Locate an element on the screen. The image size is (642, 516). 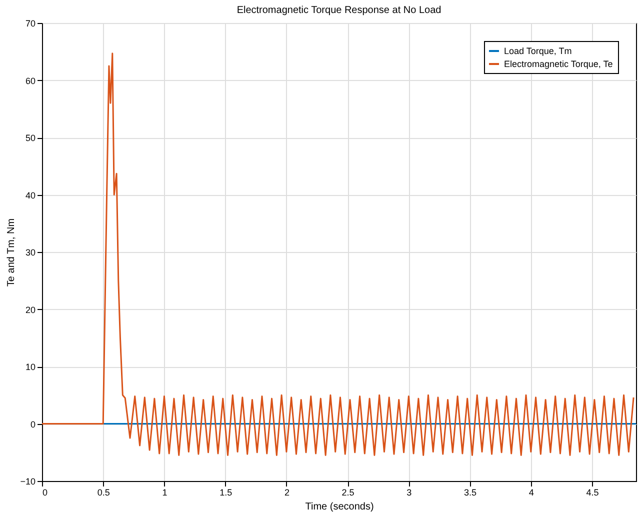
y-tick-label: 20 is located at coordinates (30, 309).